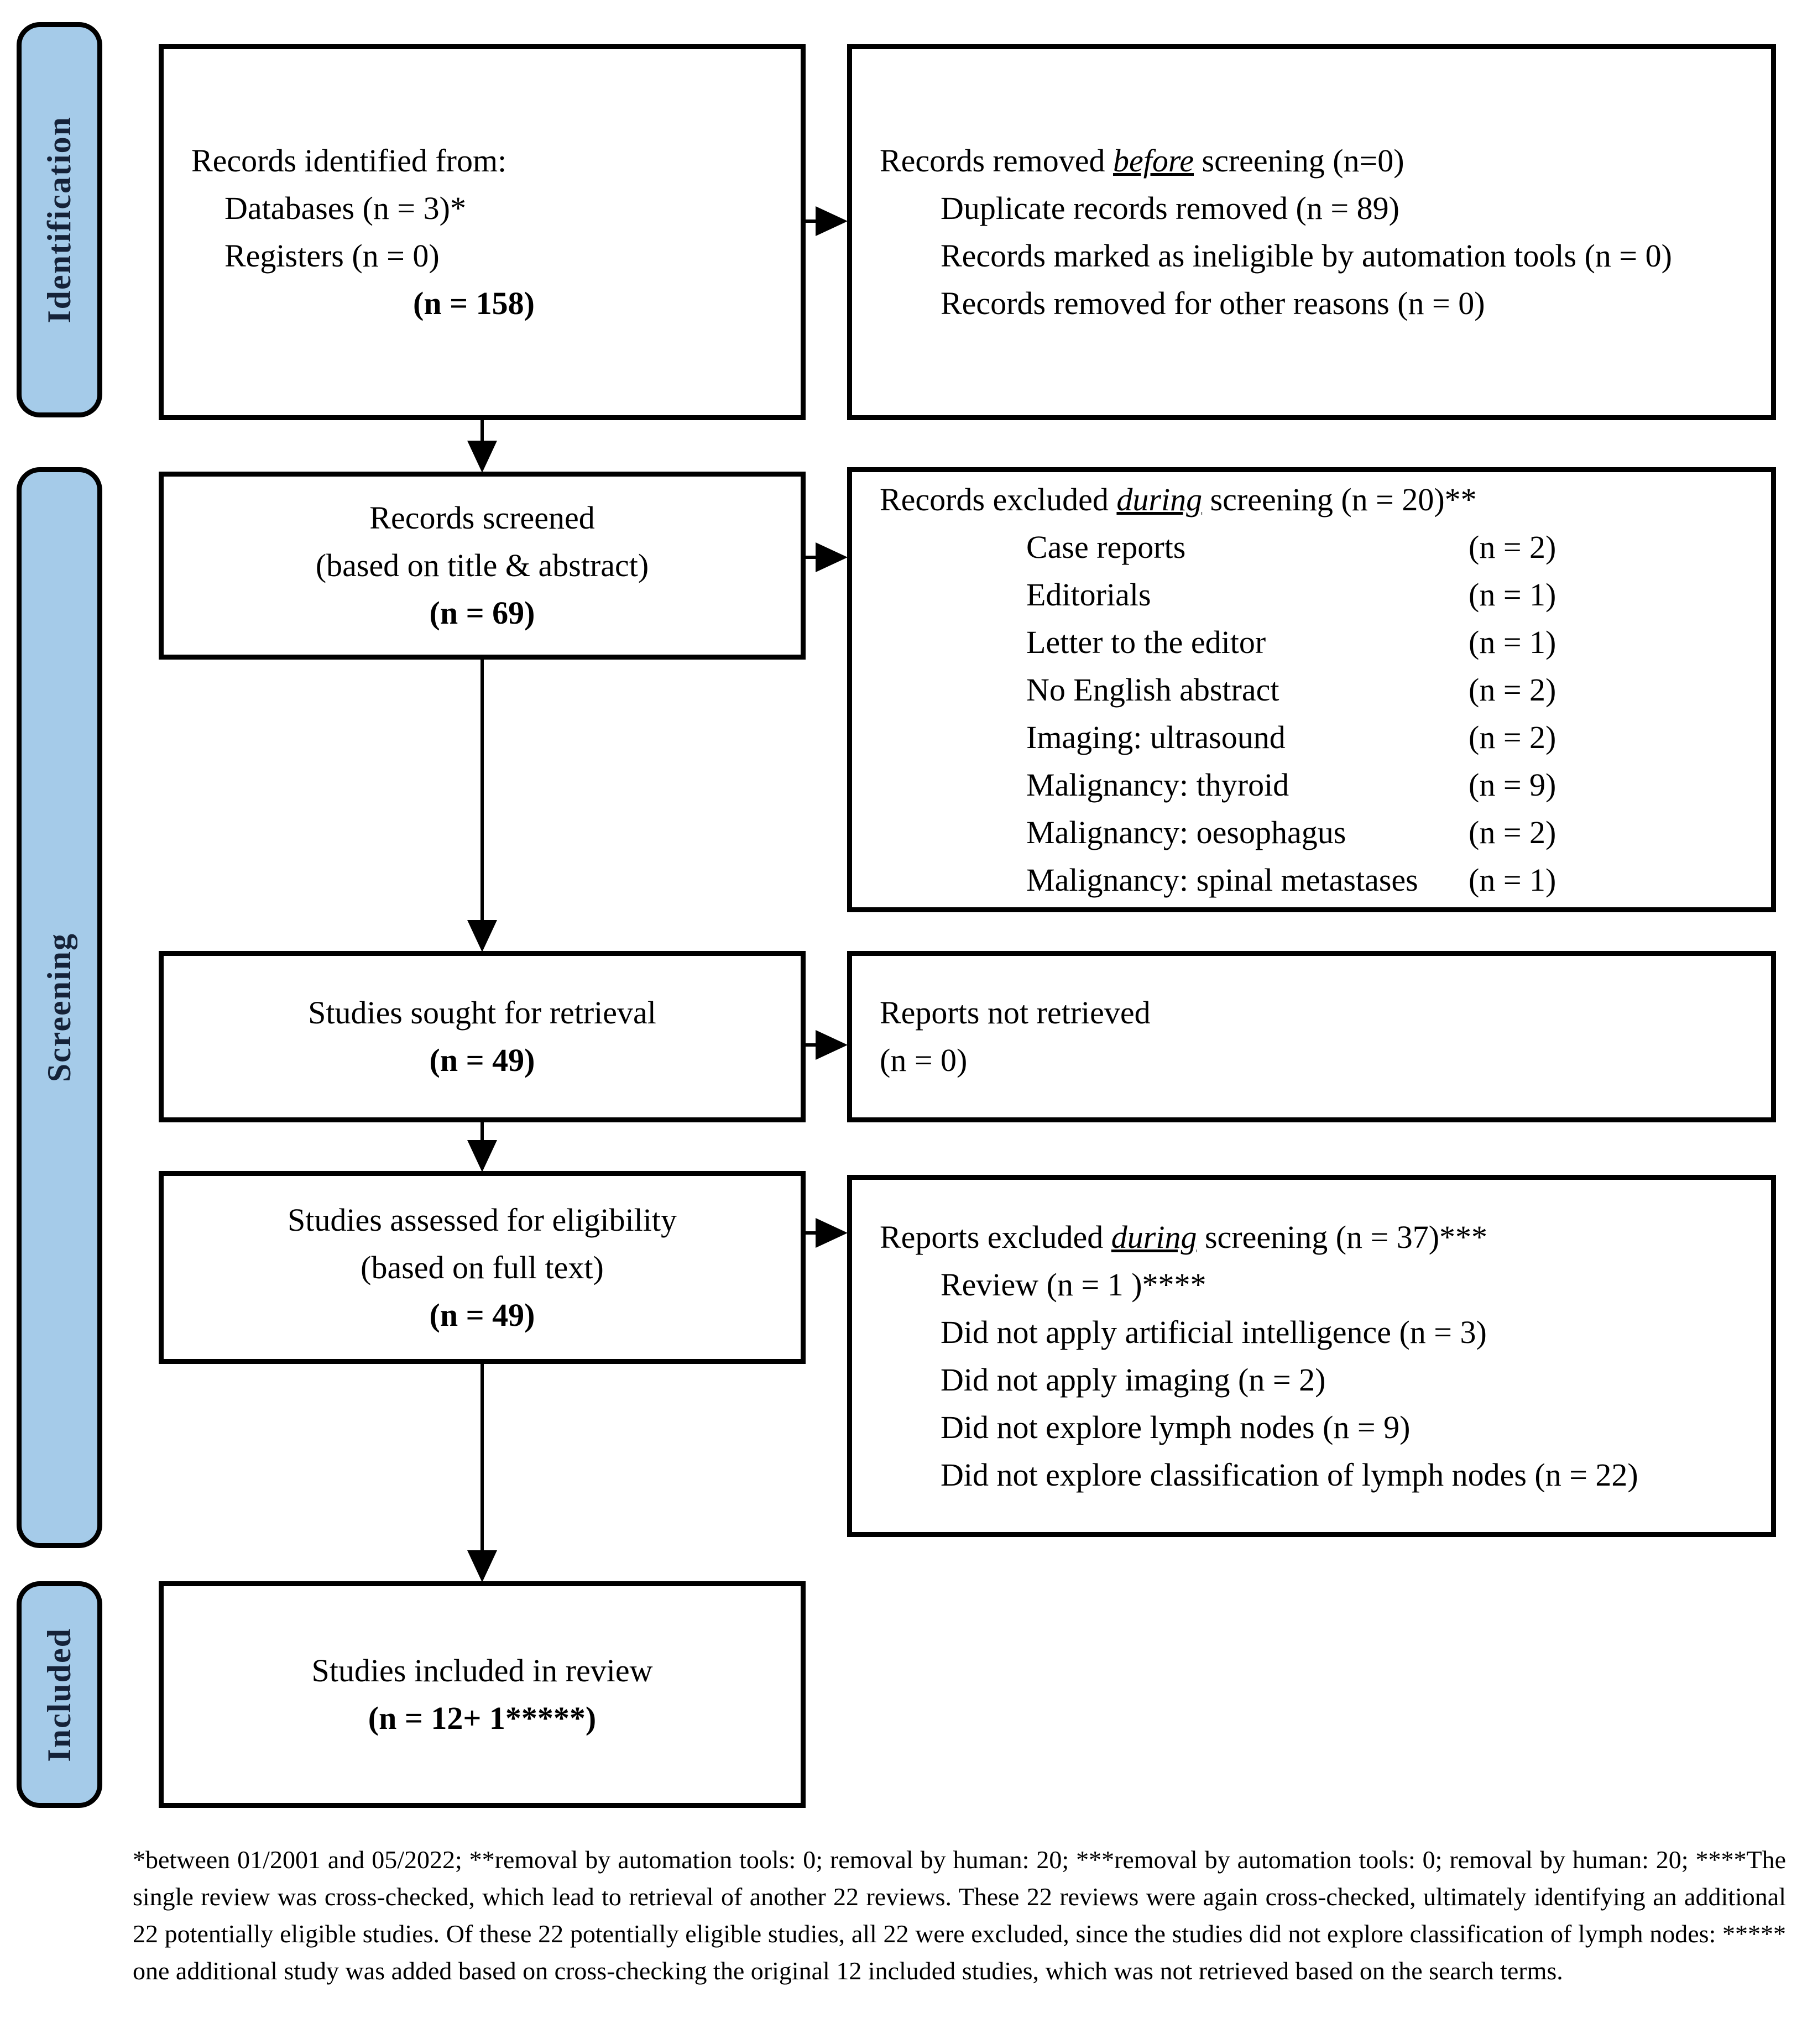  I want to click on exclusion-reason: Letter to the editor, so click(1146, 642).